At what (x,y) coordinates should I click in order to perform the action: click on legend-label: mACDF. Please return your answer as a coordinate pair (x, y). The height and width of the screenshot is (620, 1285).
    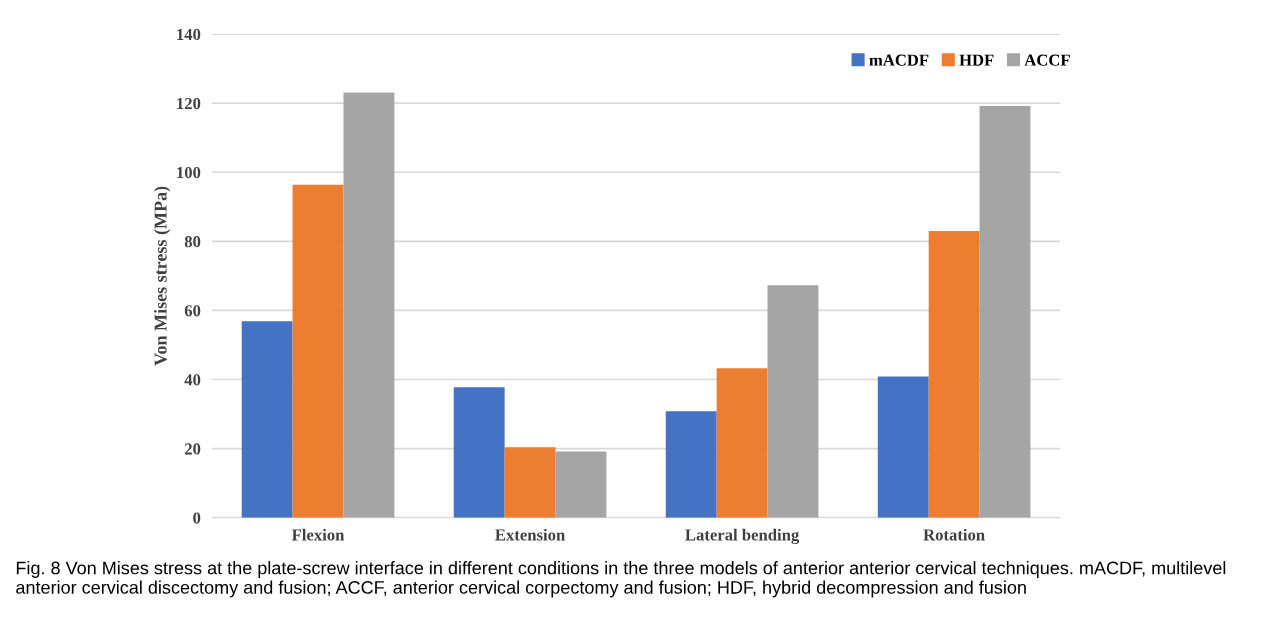
    Looking at the image, I should click on (899, 60).